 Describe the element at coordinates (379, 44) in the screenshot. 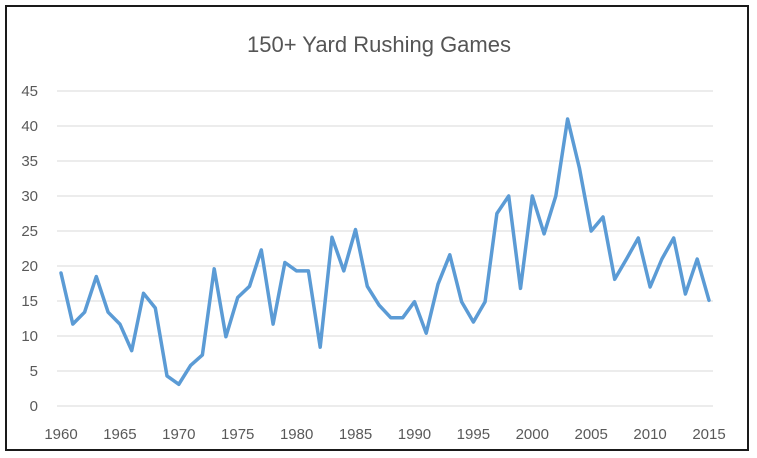

I see `chart-title: 150+ Yard Rushing Games` at that location.